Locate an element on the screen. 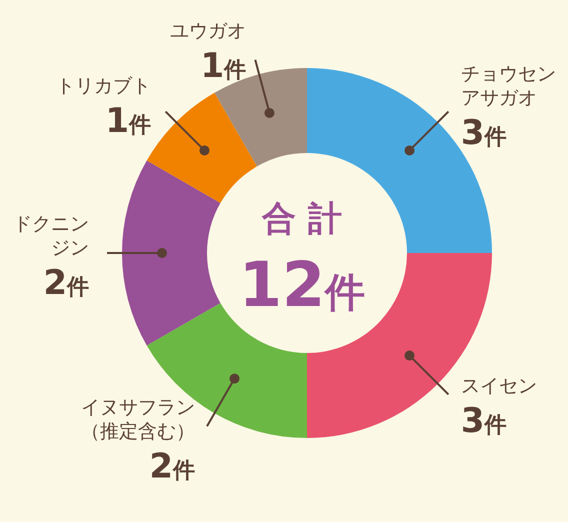 The width and height of the screenshot is (568, 522). text: 12件 is located at coordinates (302, 284).